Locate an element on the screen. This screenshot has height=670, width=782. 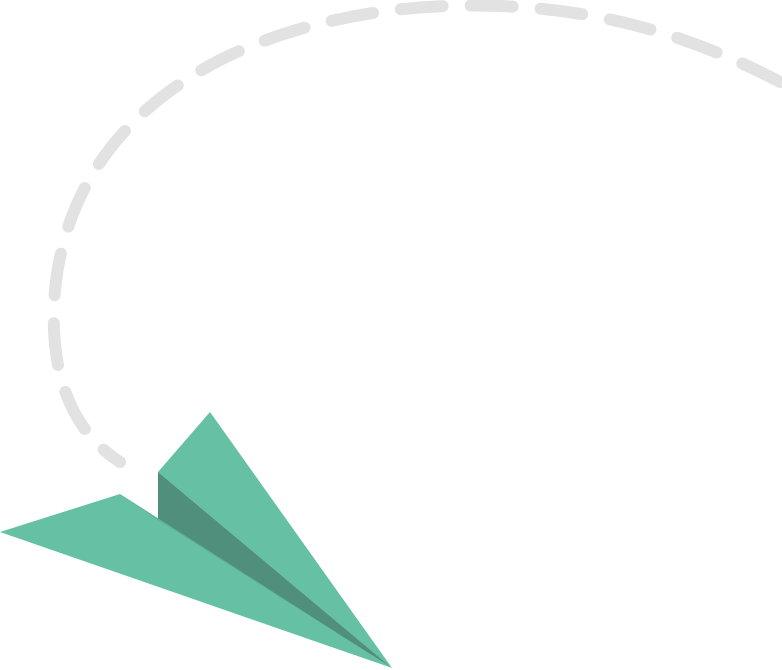
plane-keel is located at coordinates (275, 570).